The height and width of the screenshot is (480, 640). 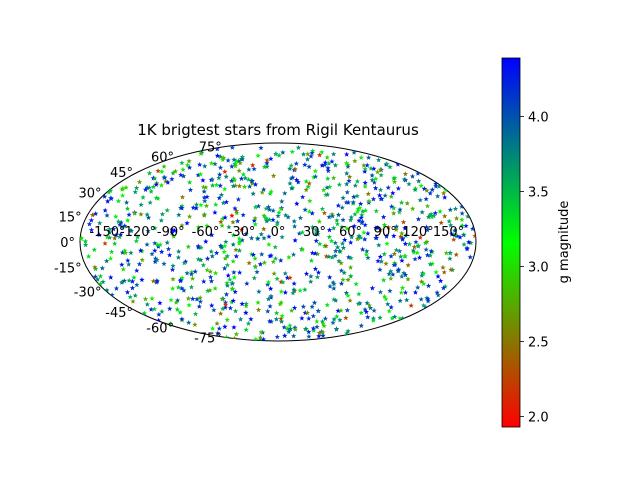 What do you see at coordinates (350, 232) in the screenshot?
I see `longitude-tick-label: 60°` at bounding box center [350, 232].